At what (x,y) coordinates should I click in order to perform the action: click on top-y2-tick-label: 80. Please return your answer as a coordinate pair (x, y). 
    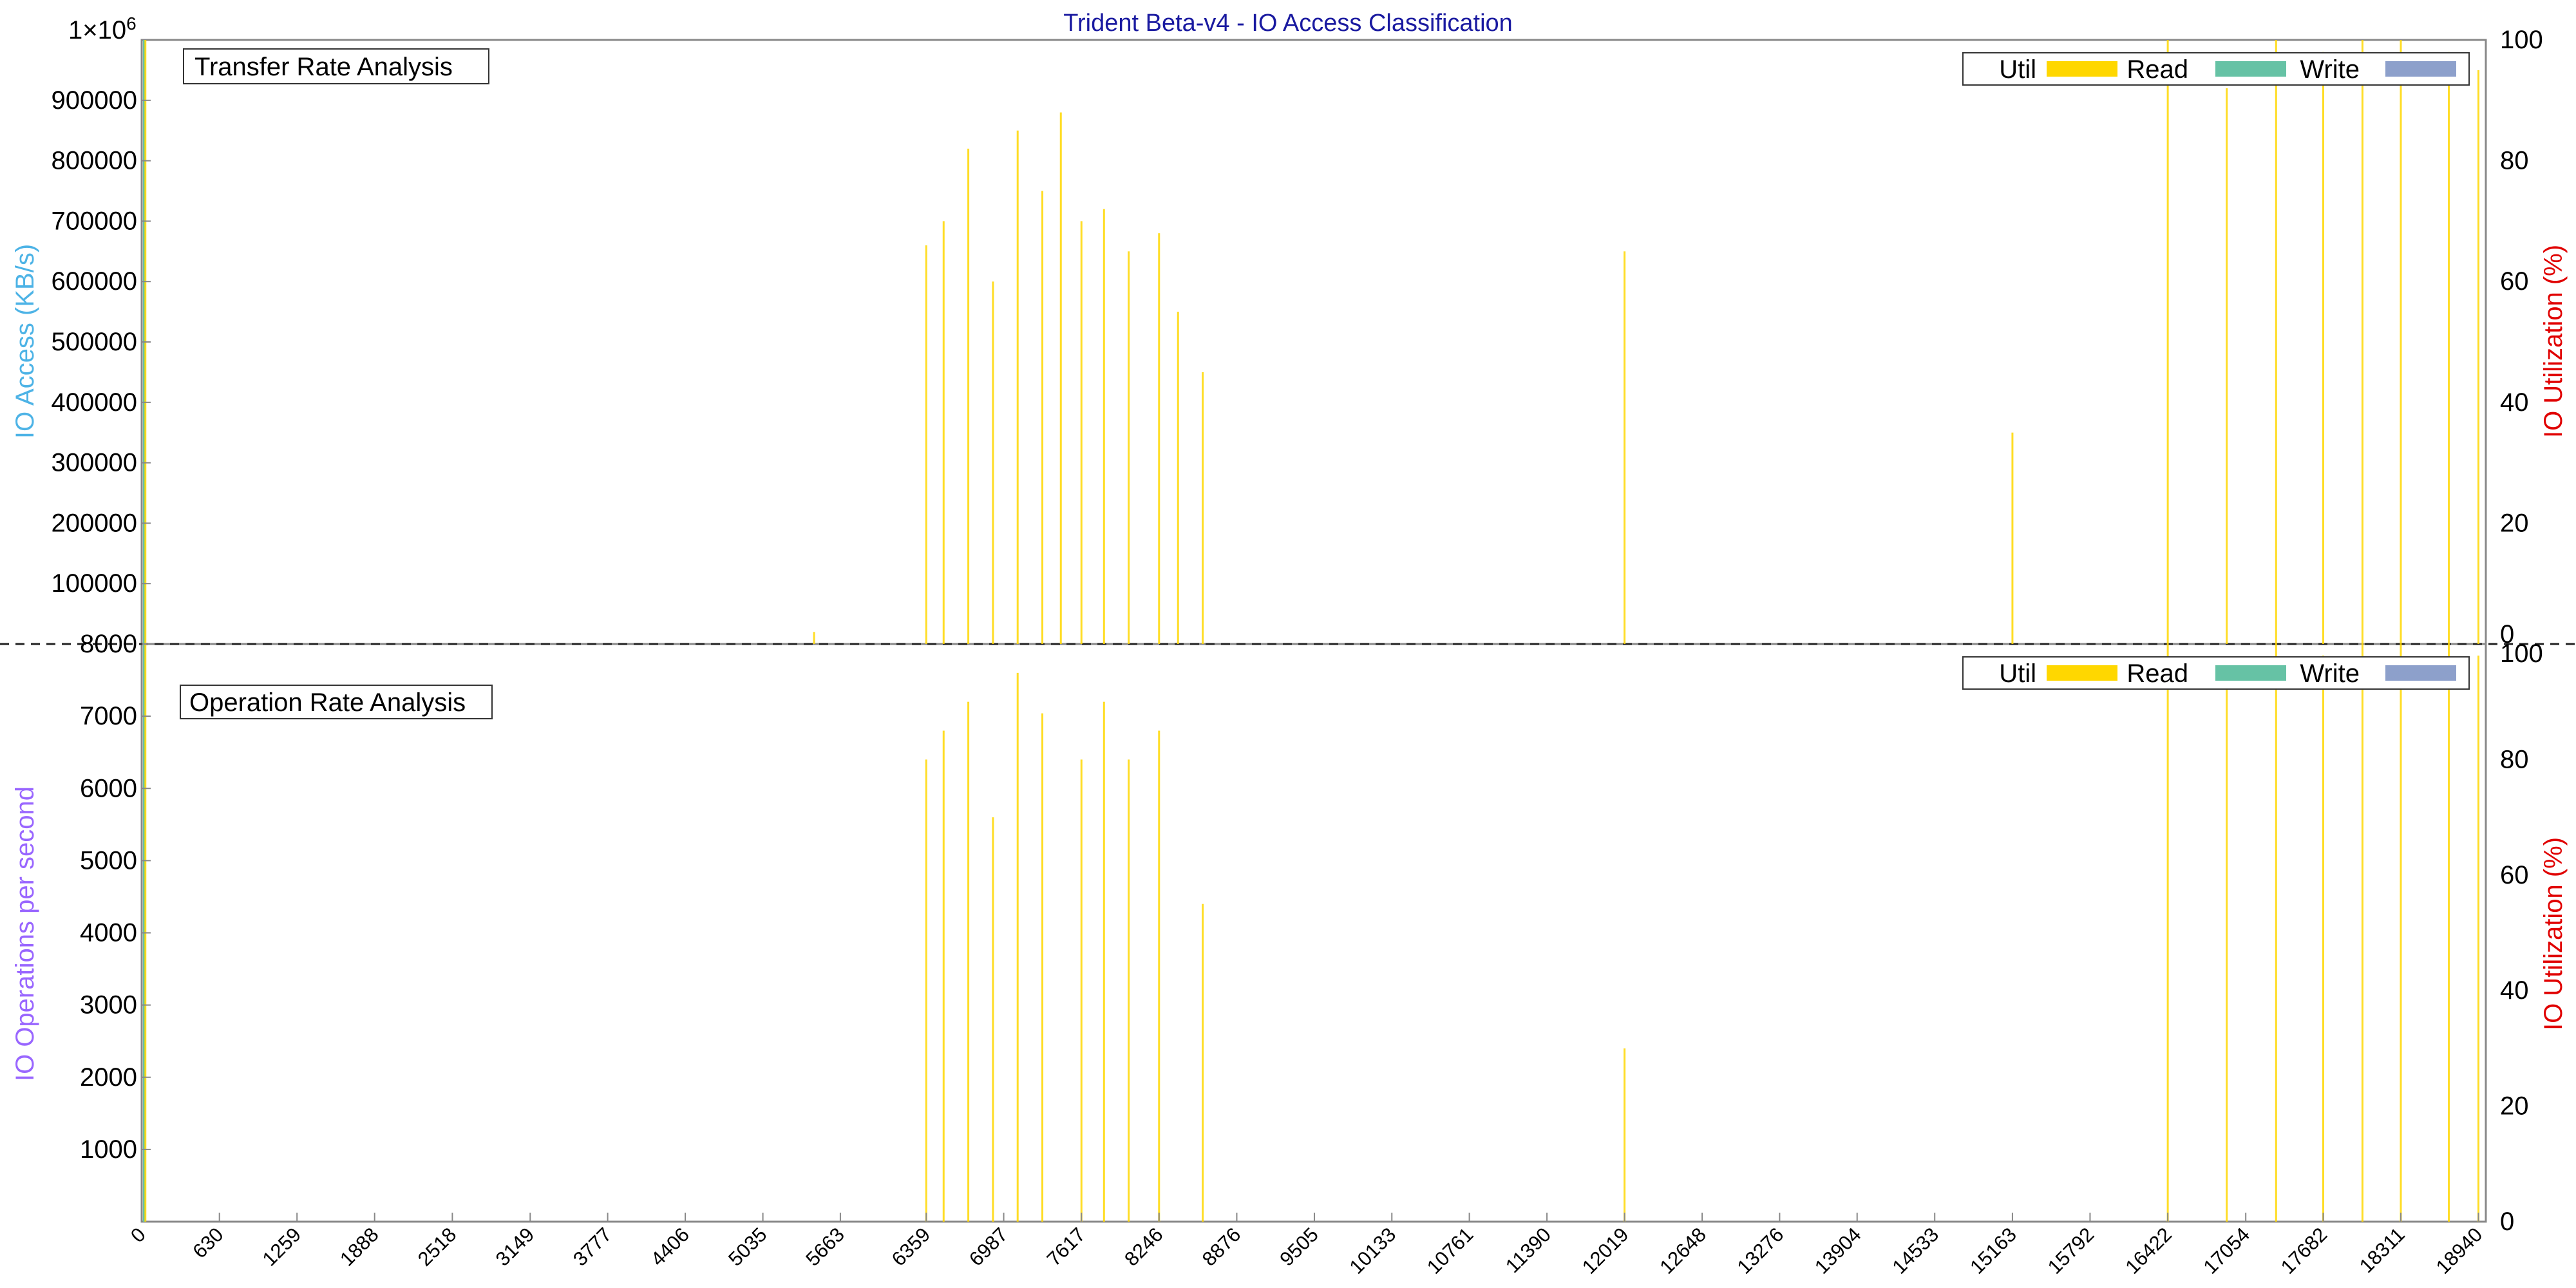
    Looking at the image, I should click on (2514, 161).